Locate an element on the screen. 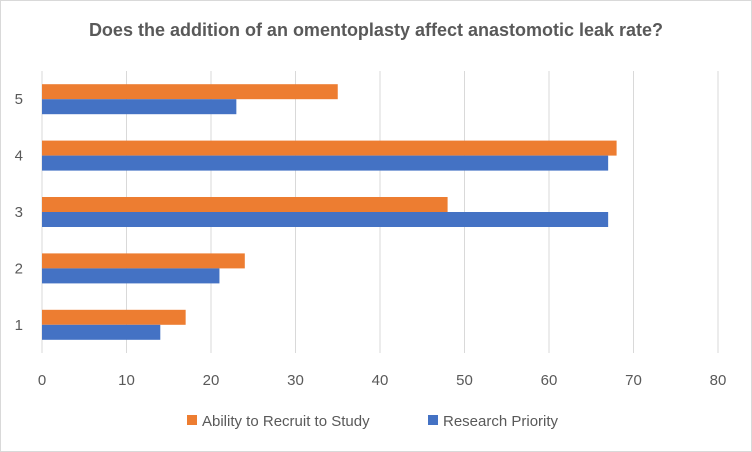 The image size is (752, 452). y-tick-label: 2 is located at coordinates (19, 268).